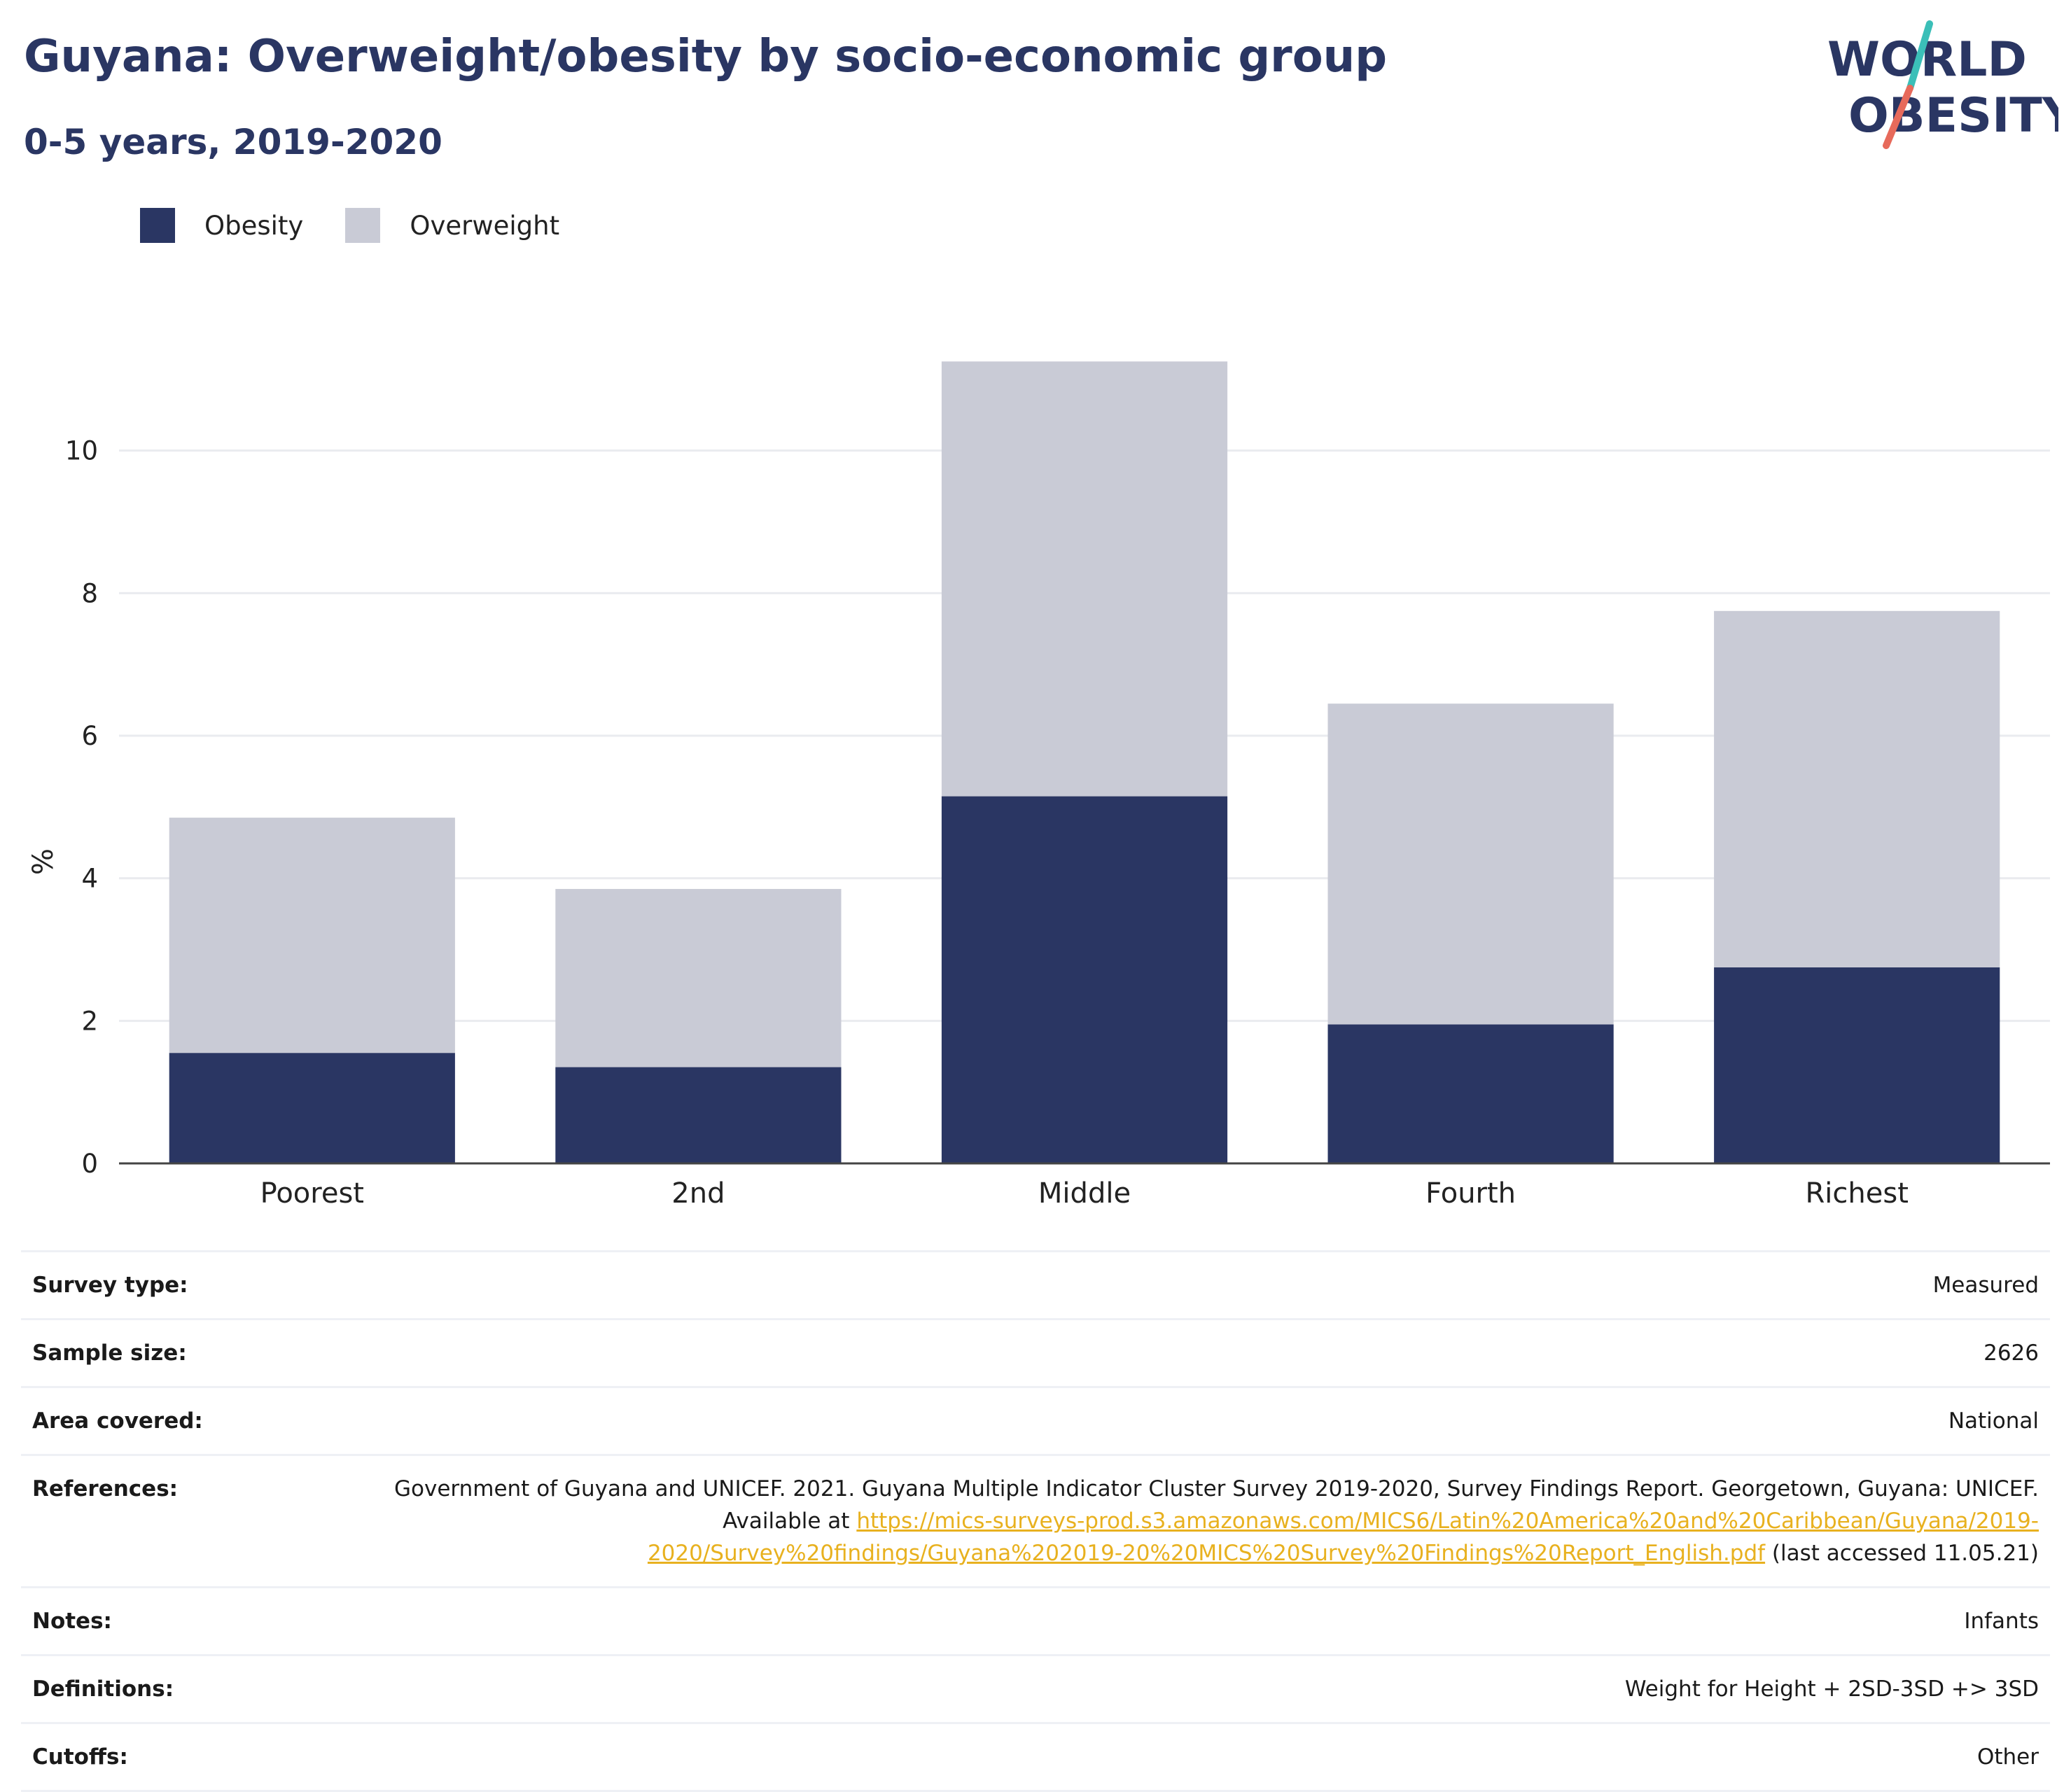 This screenshot has height=1792, width=2071. I want to click on logo-text-obesity: OBESITY, so click(1953, 116).